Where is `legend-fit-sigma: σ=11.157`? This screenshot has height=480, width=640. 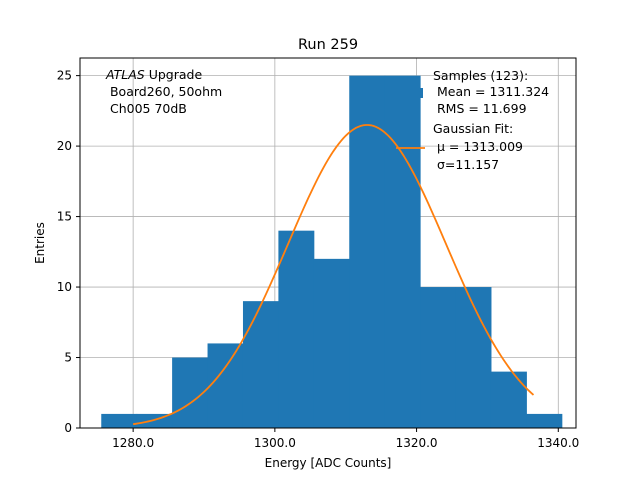
legend-fit-sigma: σ=11.157 is located at coordinates (466, 164).